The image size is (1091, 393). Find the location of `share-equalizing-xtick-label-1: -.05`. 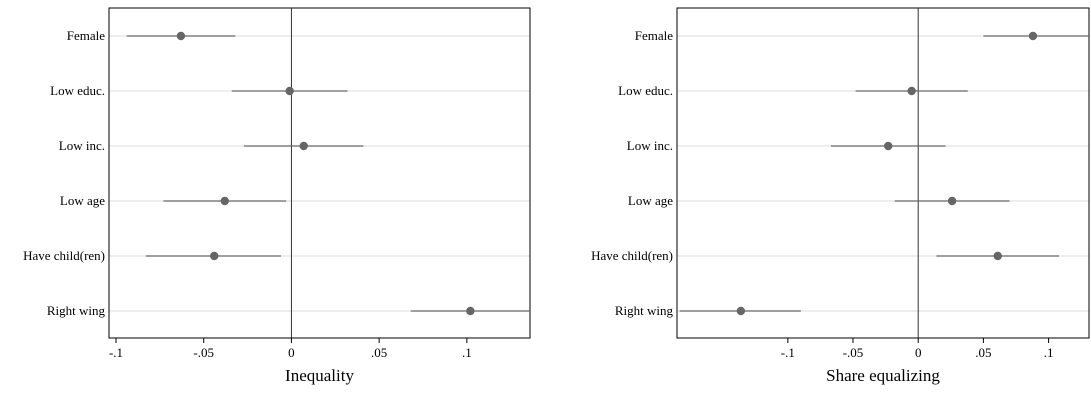

share-equalizing-xtick-label-1: -.05 is located at coordinates (853, 352).